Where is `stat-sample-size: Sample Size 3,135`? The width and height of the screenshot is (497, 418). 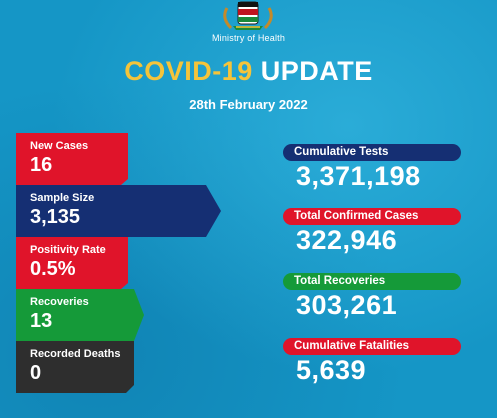
stat-sample-size: Sample Size 3,135 is located at coordinates (120, 211).